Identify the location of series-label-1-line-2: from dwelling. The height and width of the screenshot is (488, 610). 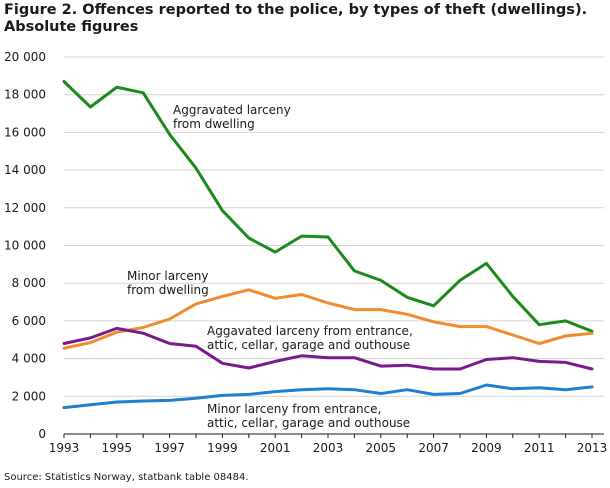
(214, 124).